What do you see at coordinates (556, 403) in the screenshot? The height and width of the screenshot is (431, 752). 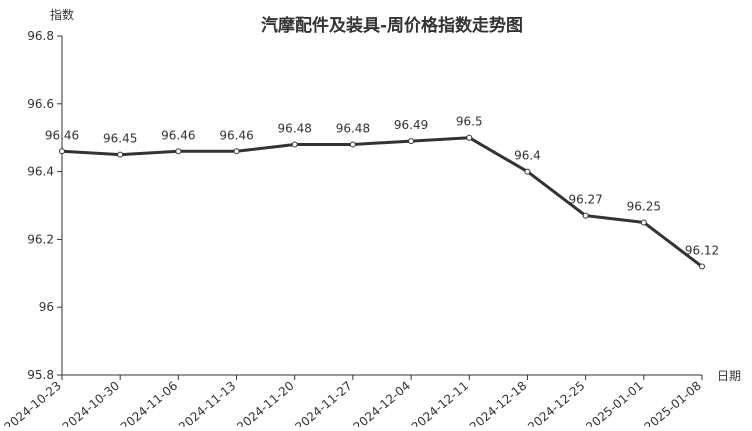 I see `x-tick-label: 2024-12-25` at bounding box center [556, 403].